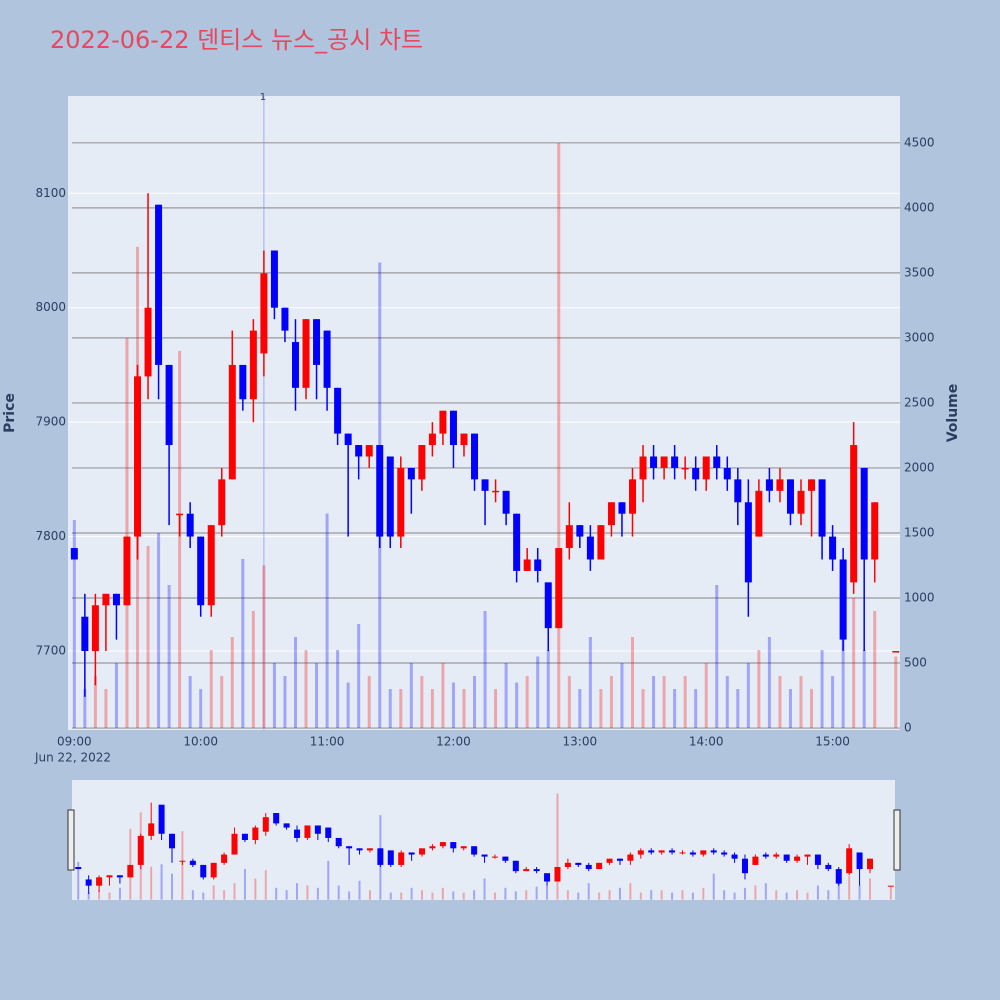 This screenshot has height=1000, width=1000. What do you see at coordinates (915, 663) in the screenshot?
I see `y2-tick-label: 500` at bounding box center [915, 663].